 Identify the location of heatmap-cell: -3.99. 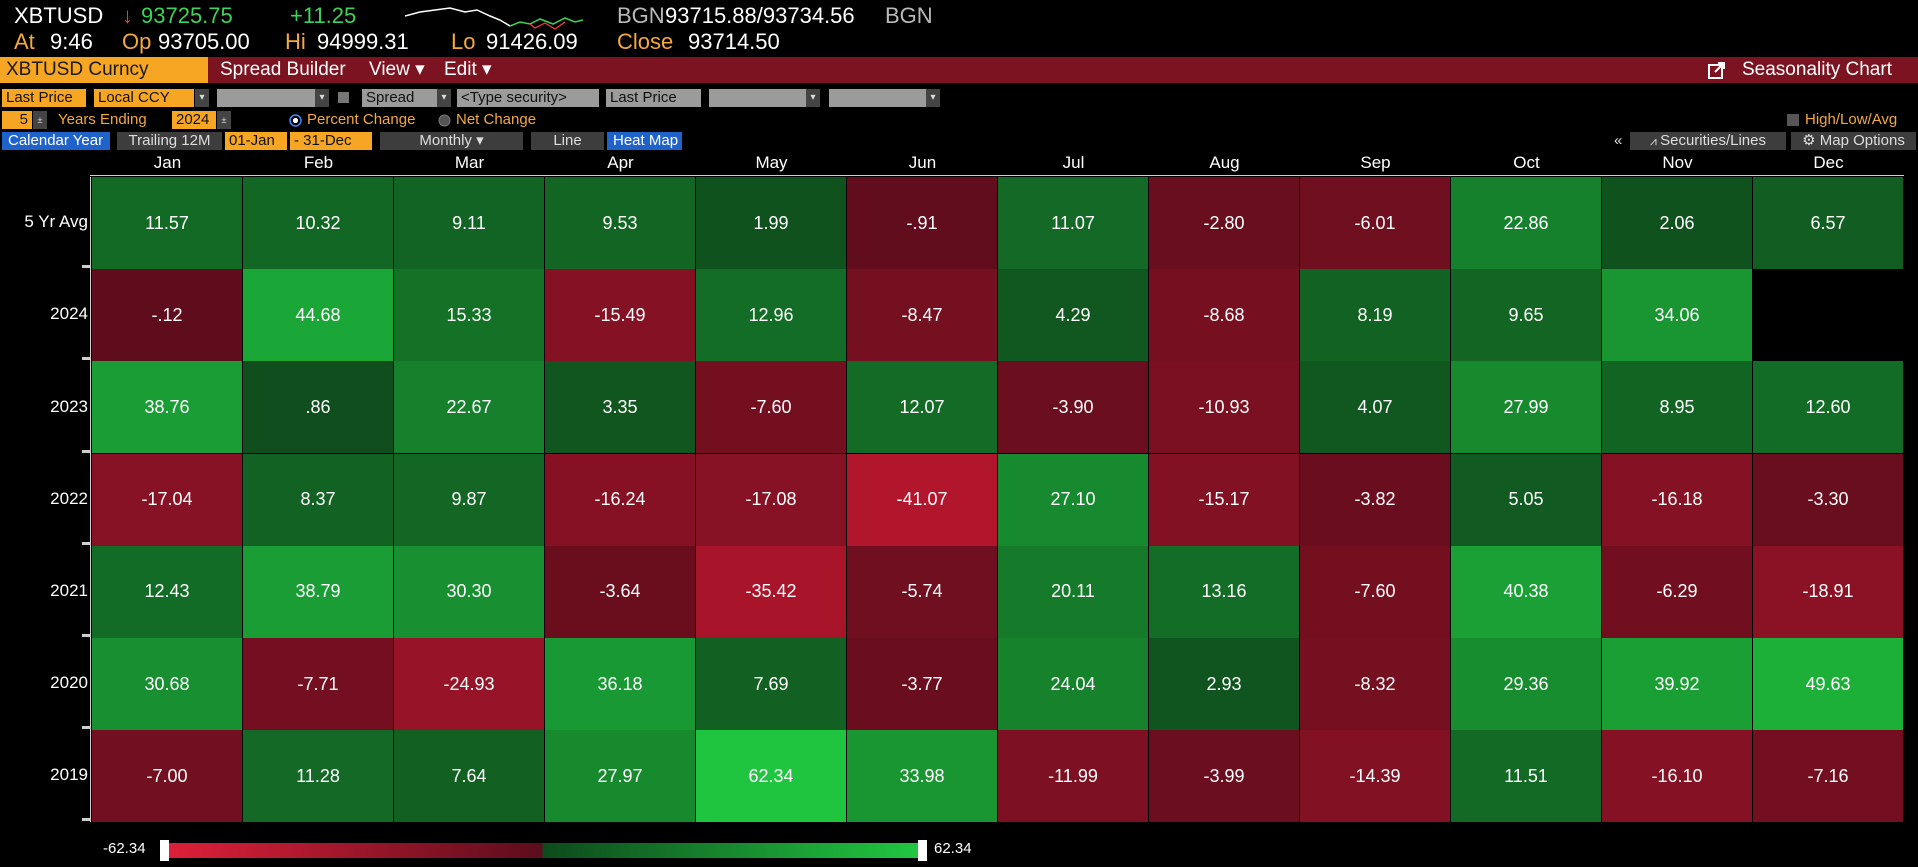
(1224, 777).